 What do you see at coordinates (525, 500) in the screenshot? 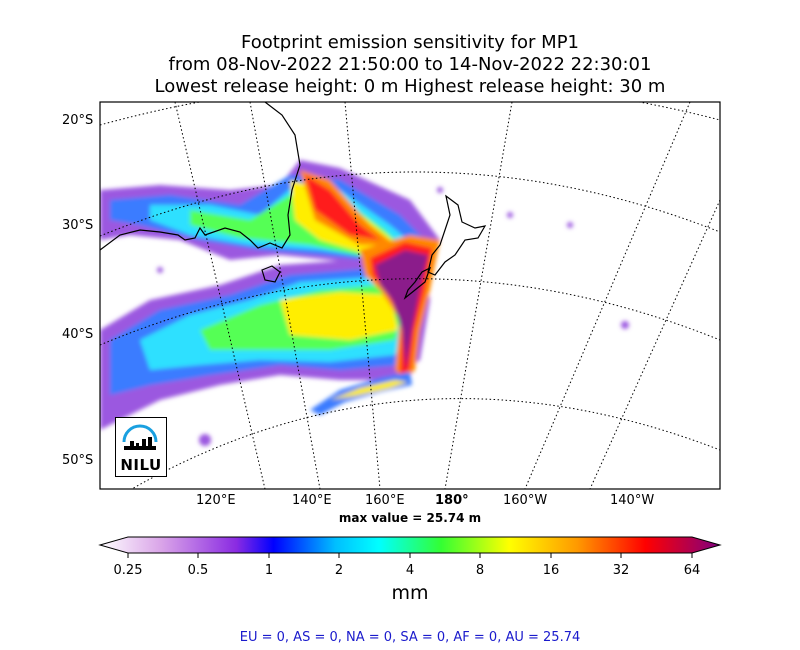
I see `lon-label-160w: 160°W` at bounding box center [525, 500].